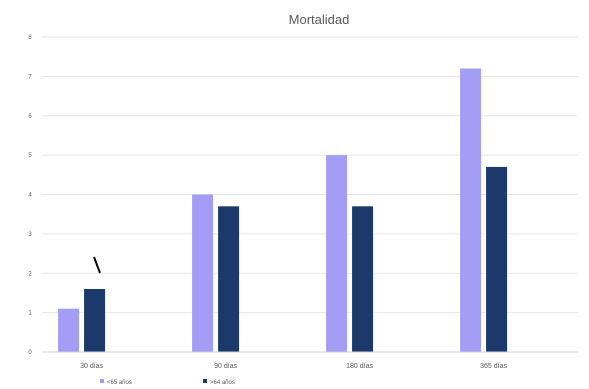  What do you see at coordinates (167, 382) in the screenshot?
I see `legend: <65 años >64 años` at bounding box center [167, 382].